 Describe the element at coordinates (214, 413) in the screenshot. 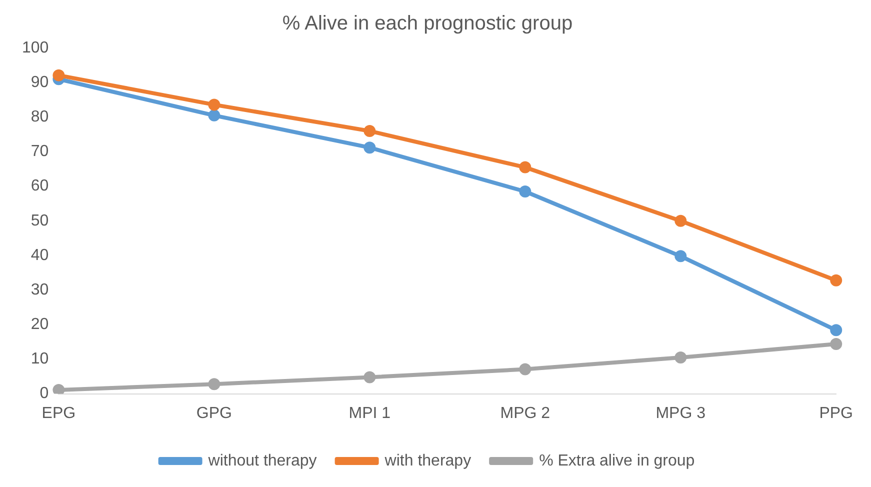

I see `x-tick-label: GPG` at that location.